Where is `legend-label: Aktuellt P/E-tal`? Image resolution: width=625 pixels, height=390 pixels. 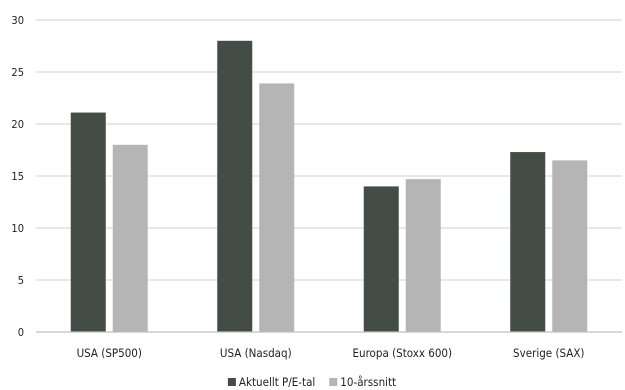
legend-label: Aktuellt P/E-tal is located at coordinates (277, 382).